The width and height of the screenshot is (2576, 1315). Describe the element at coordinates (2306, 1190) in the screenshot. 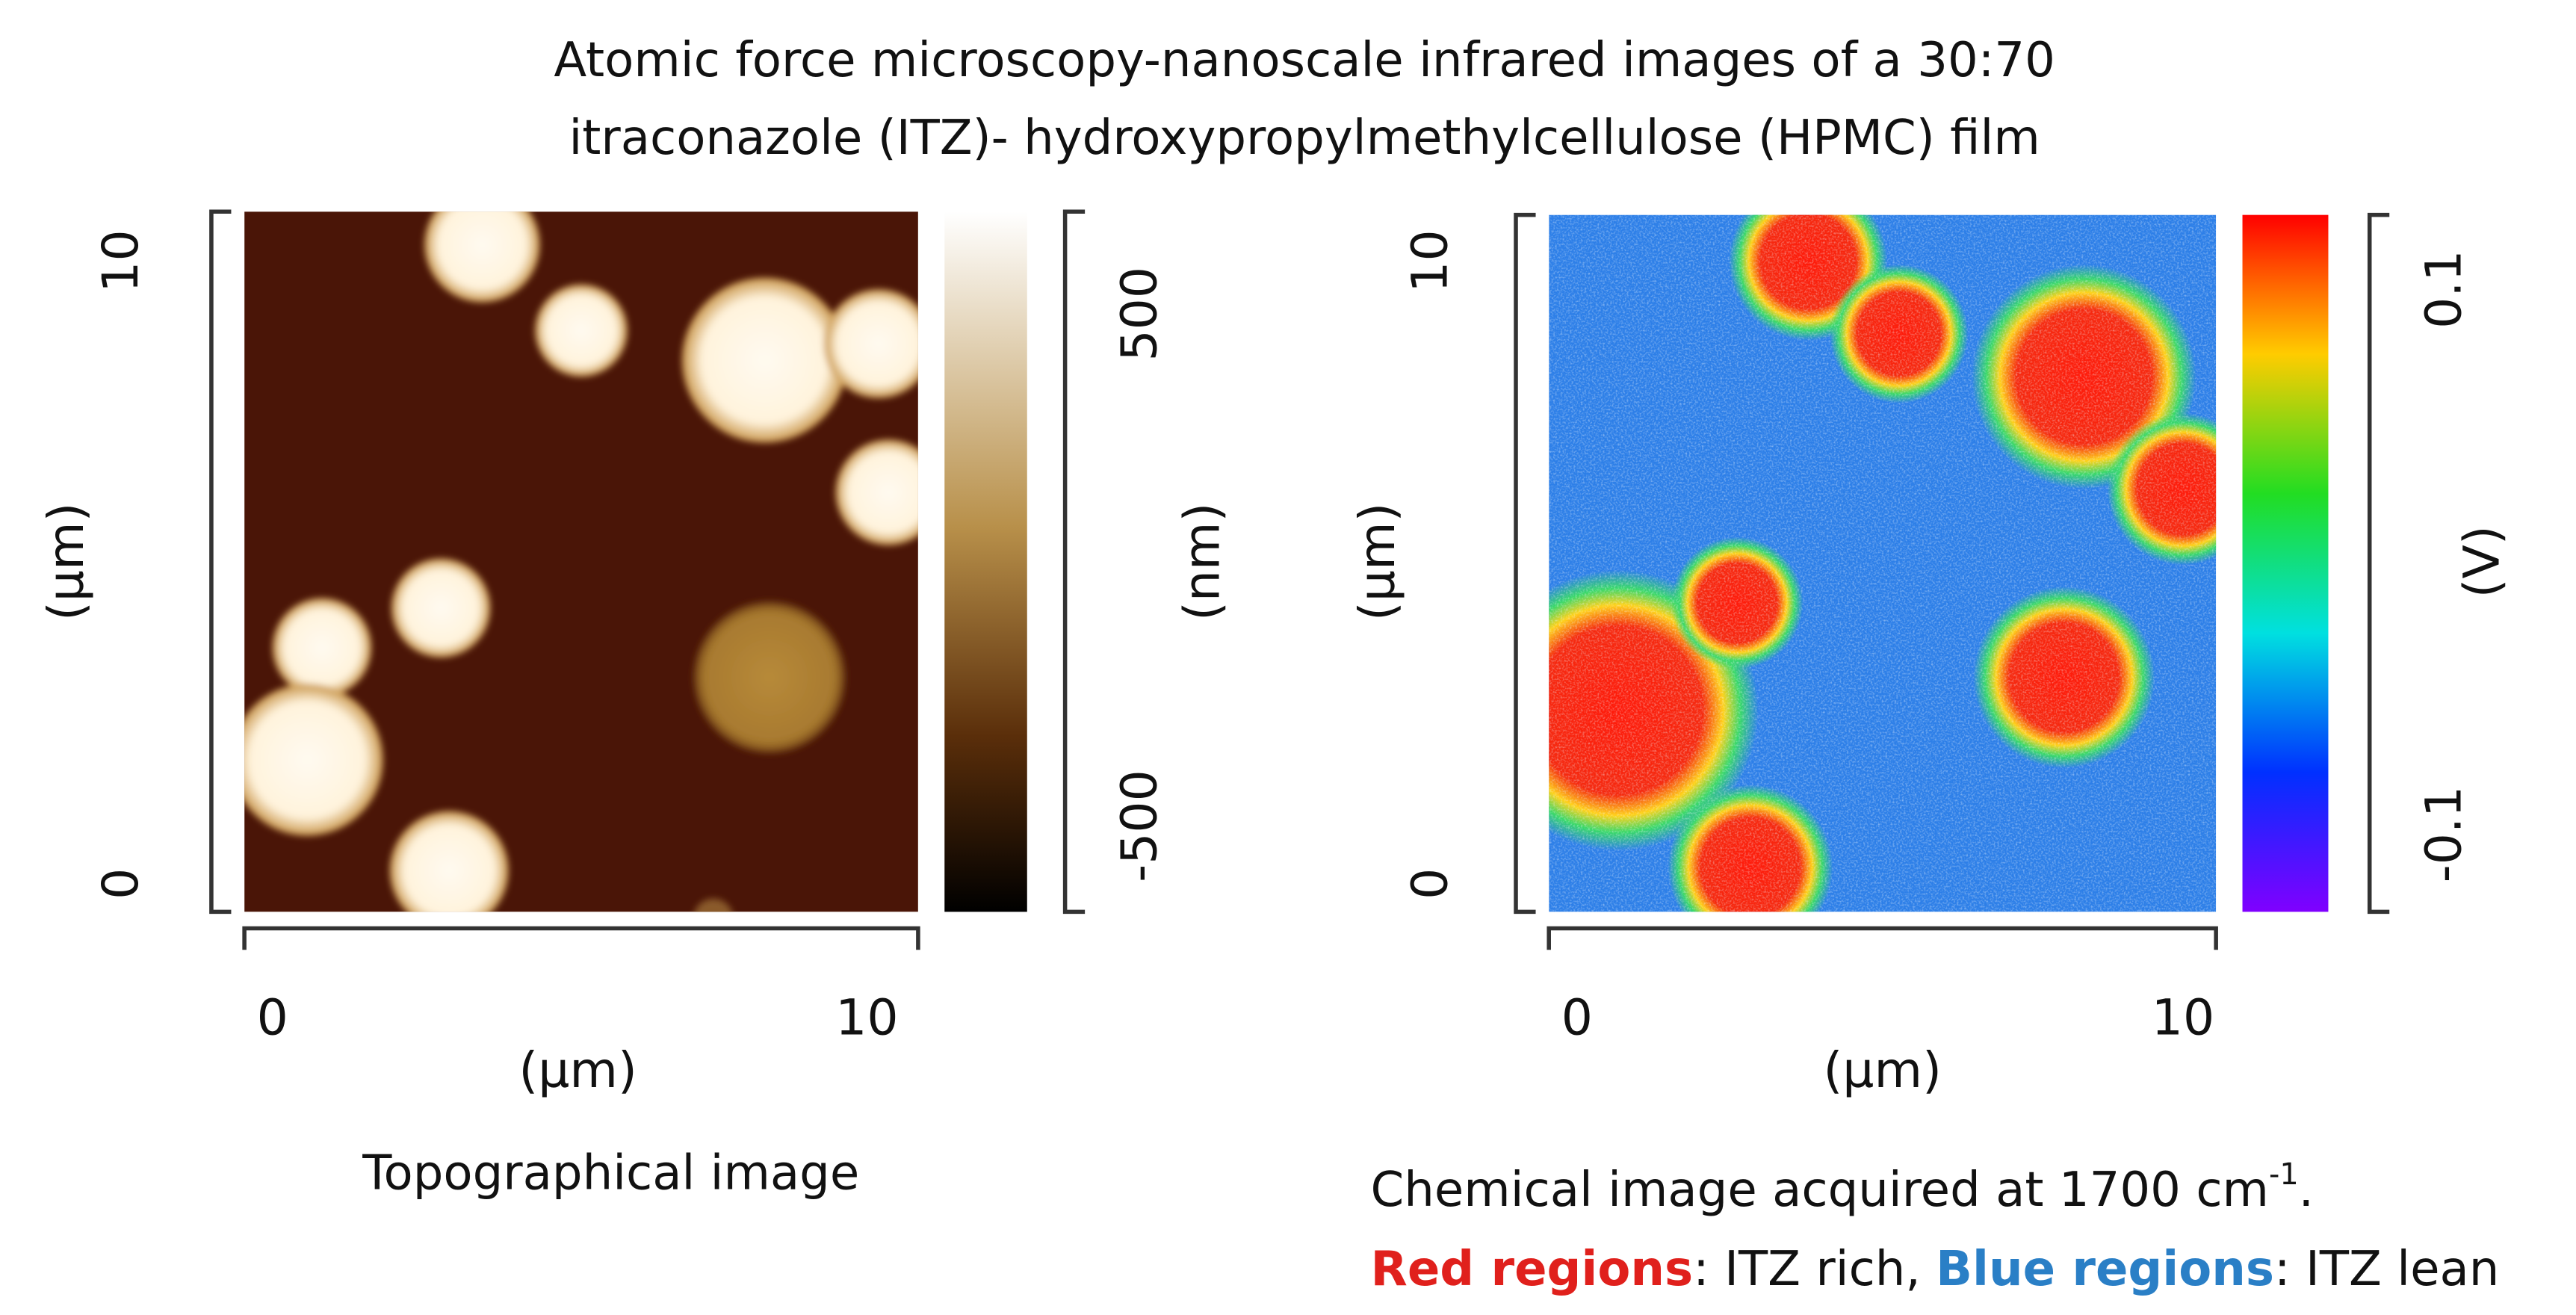

I see `caption-end: .` at that location.